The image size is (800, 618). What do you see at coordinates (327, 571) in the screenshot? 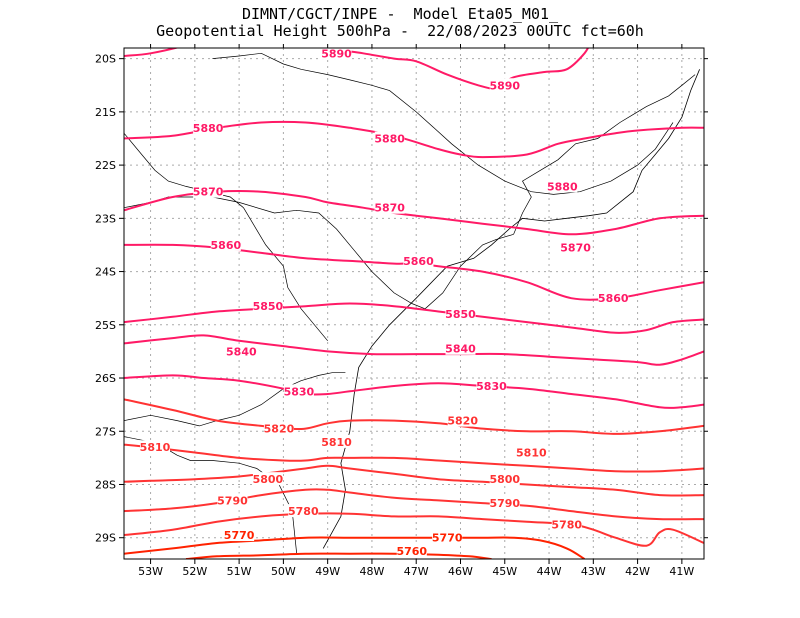
I see `x-tick-label: 49W` at bounding box center [327, 571].